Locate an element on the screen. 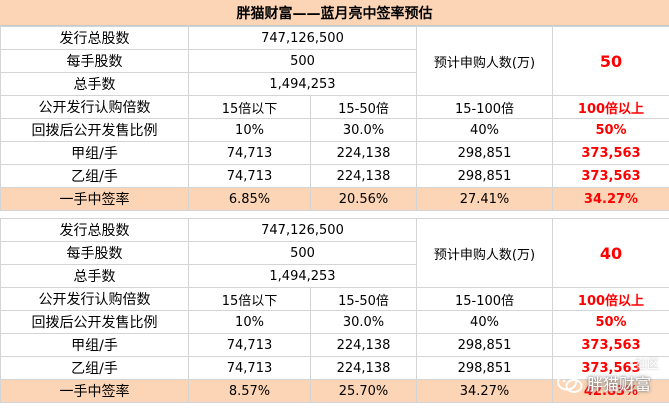 The width and height of the screenshot is (669, 409). cell: 42.83% is located at coordinates (610, 391).